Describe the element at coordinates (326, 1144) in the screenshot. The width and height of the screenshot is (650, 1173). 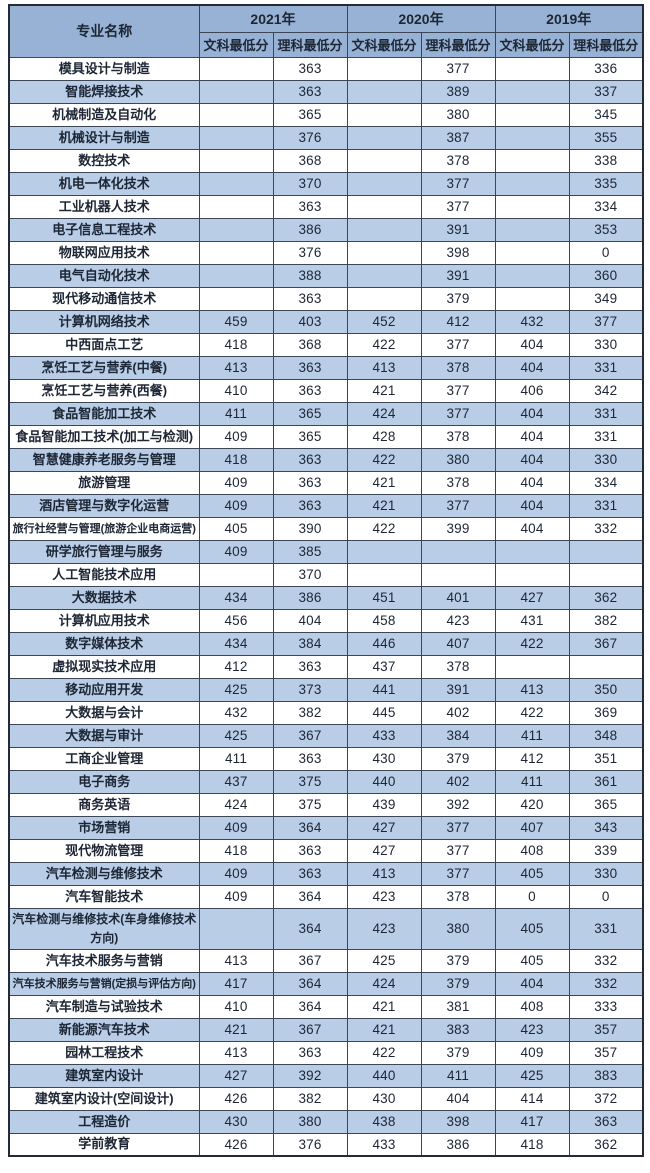
I see `table-row: 学前教育 426 376 433 386 418 362` at that location.